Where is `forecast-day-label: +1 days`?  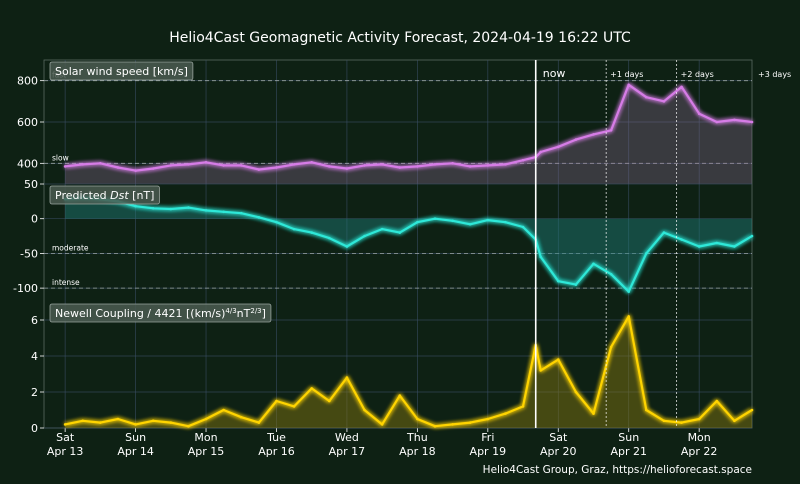 forecast-day-label: +1 days is located at coordinates (626, 74).